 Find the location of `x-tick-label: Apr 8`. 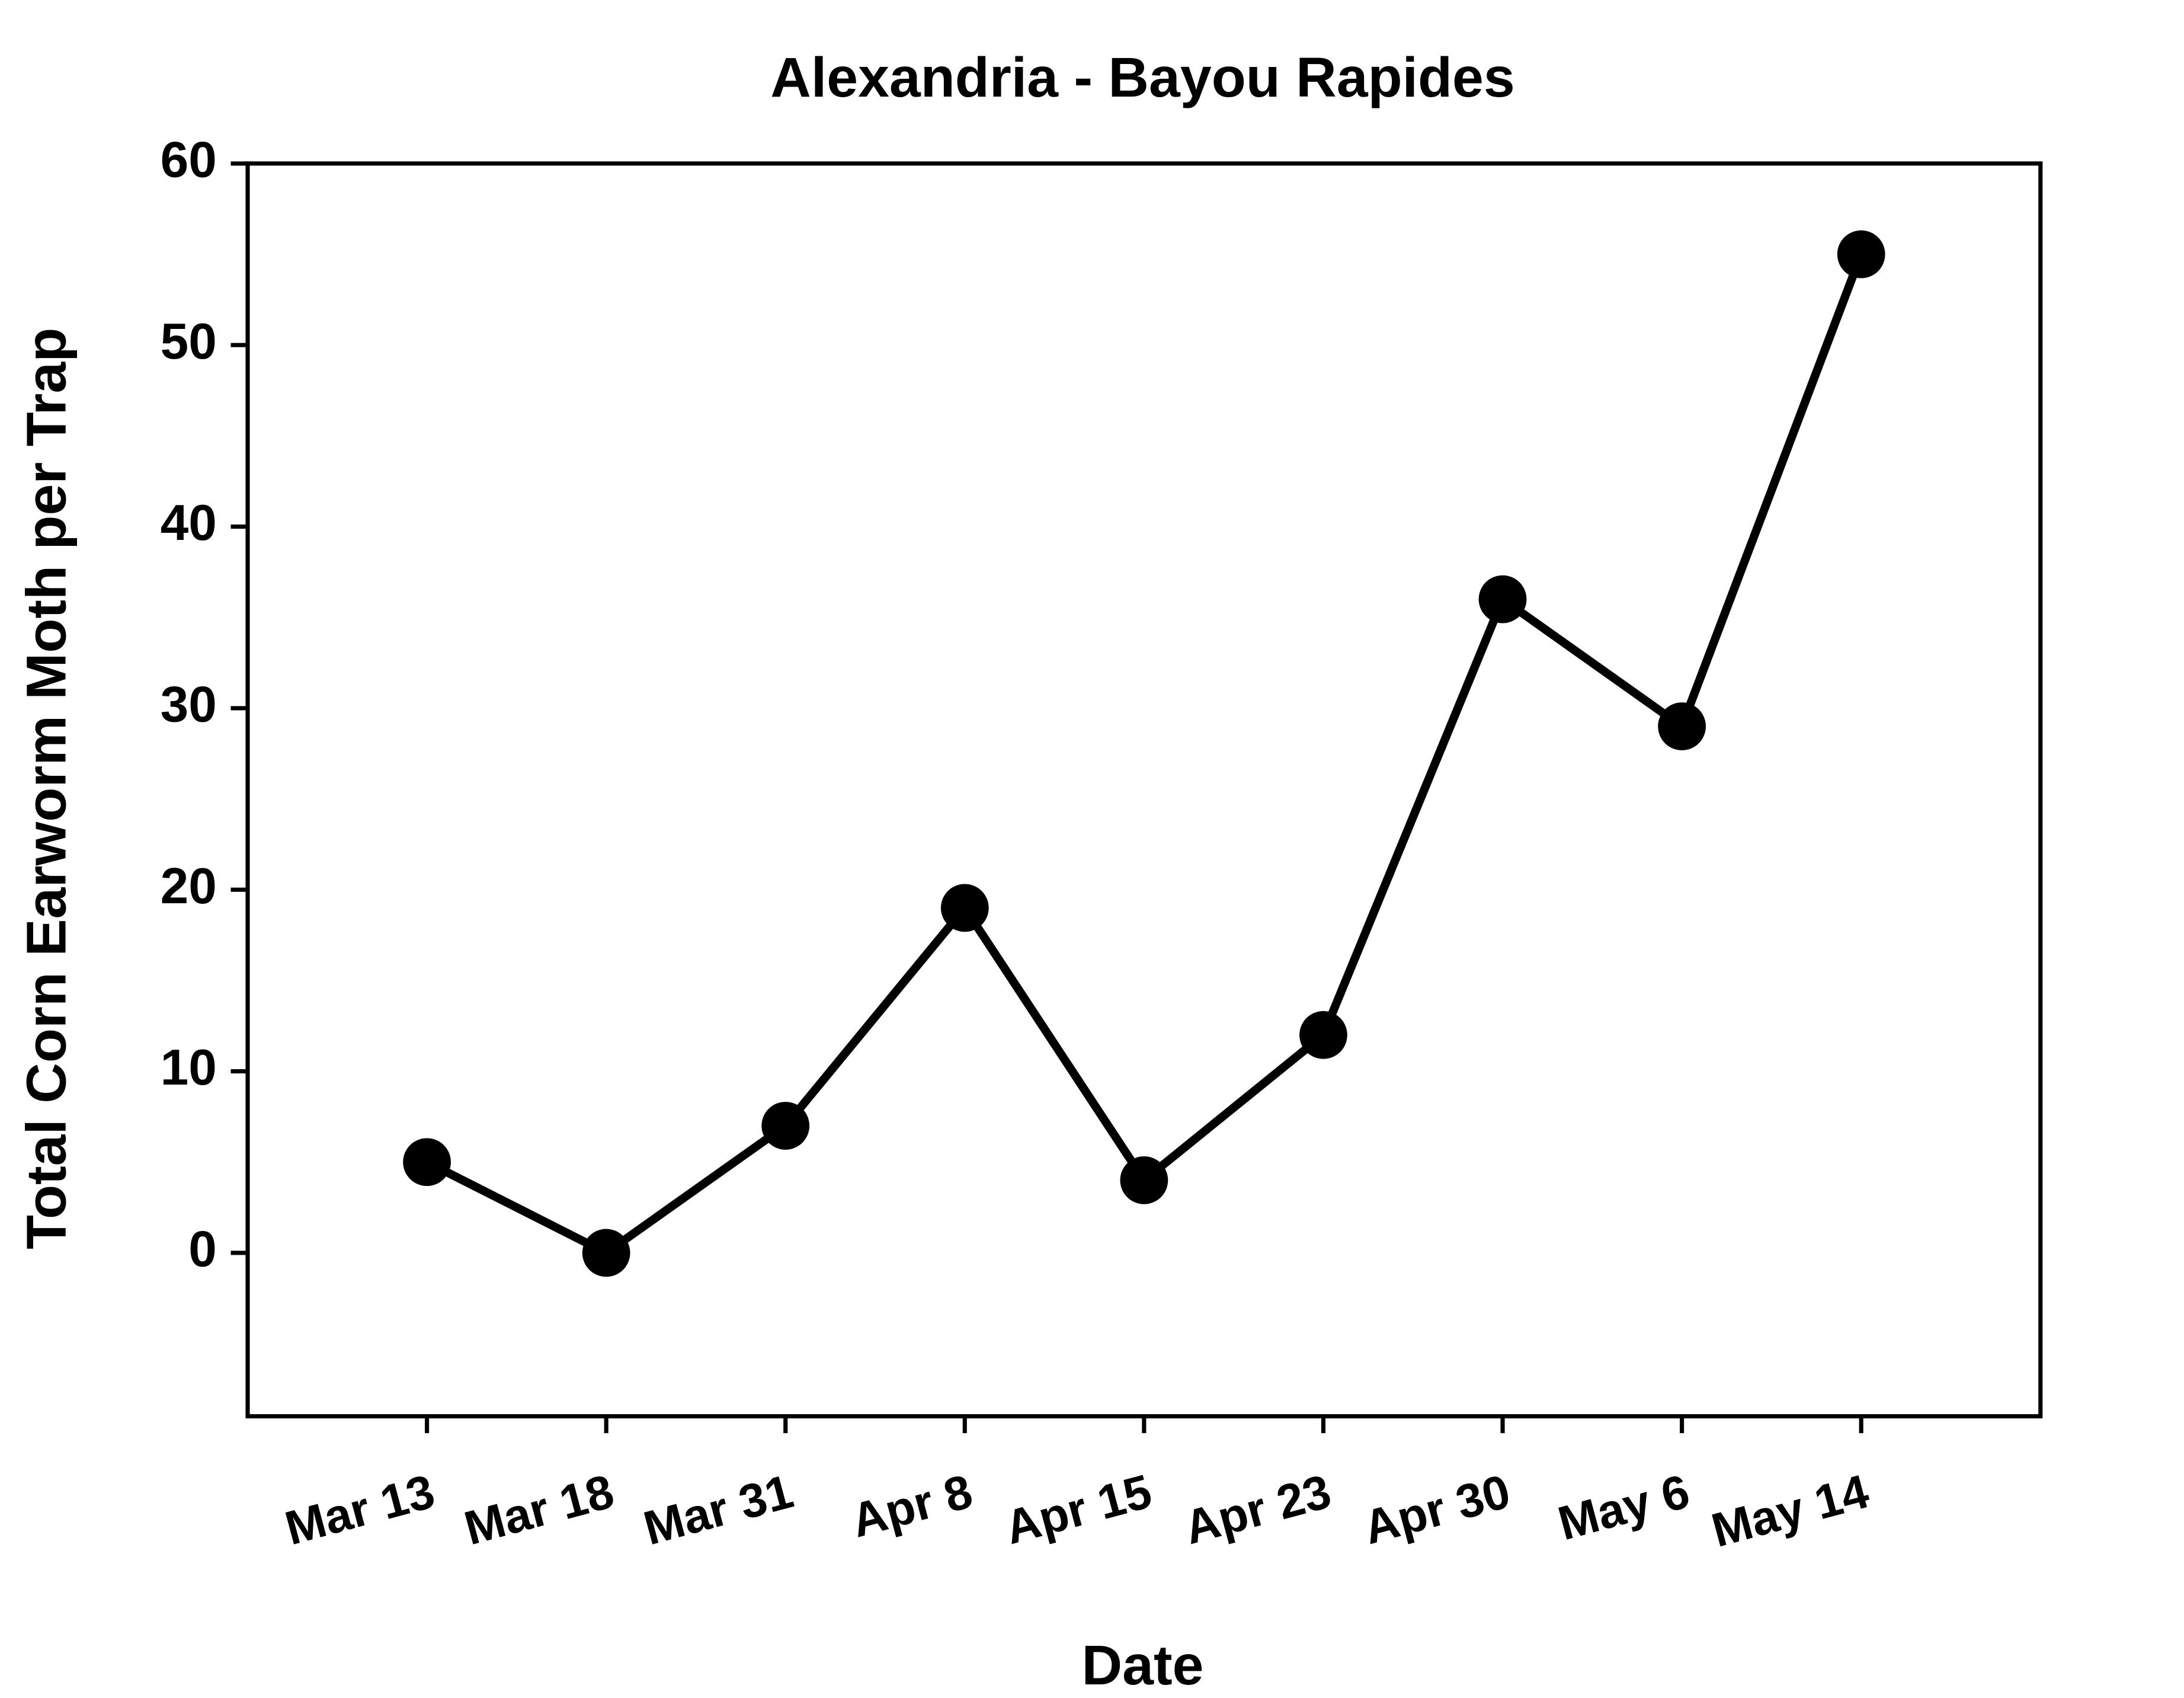

x-tick-label: Apr 8 is located at coordinates (912, 1505).